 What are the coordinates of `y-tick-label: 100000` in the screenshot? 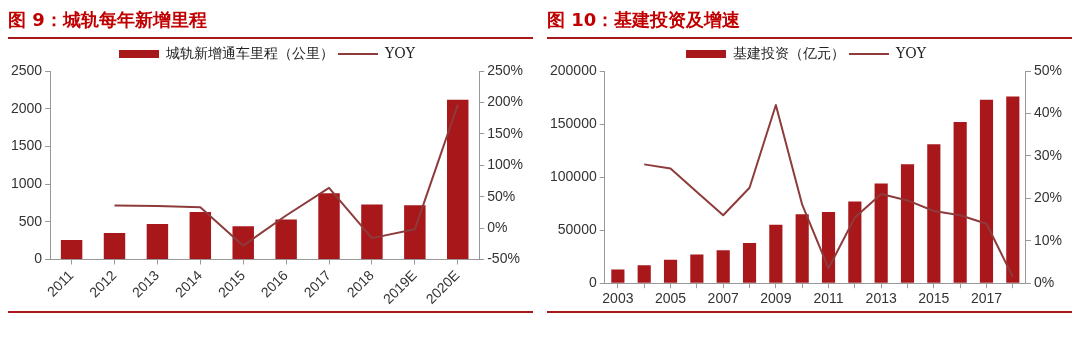 It's located at (573, 175).